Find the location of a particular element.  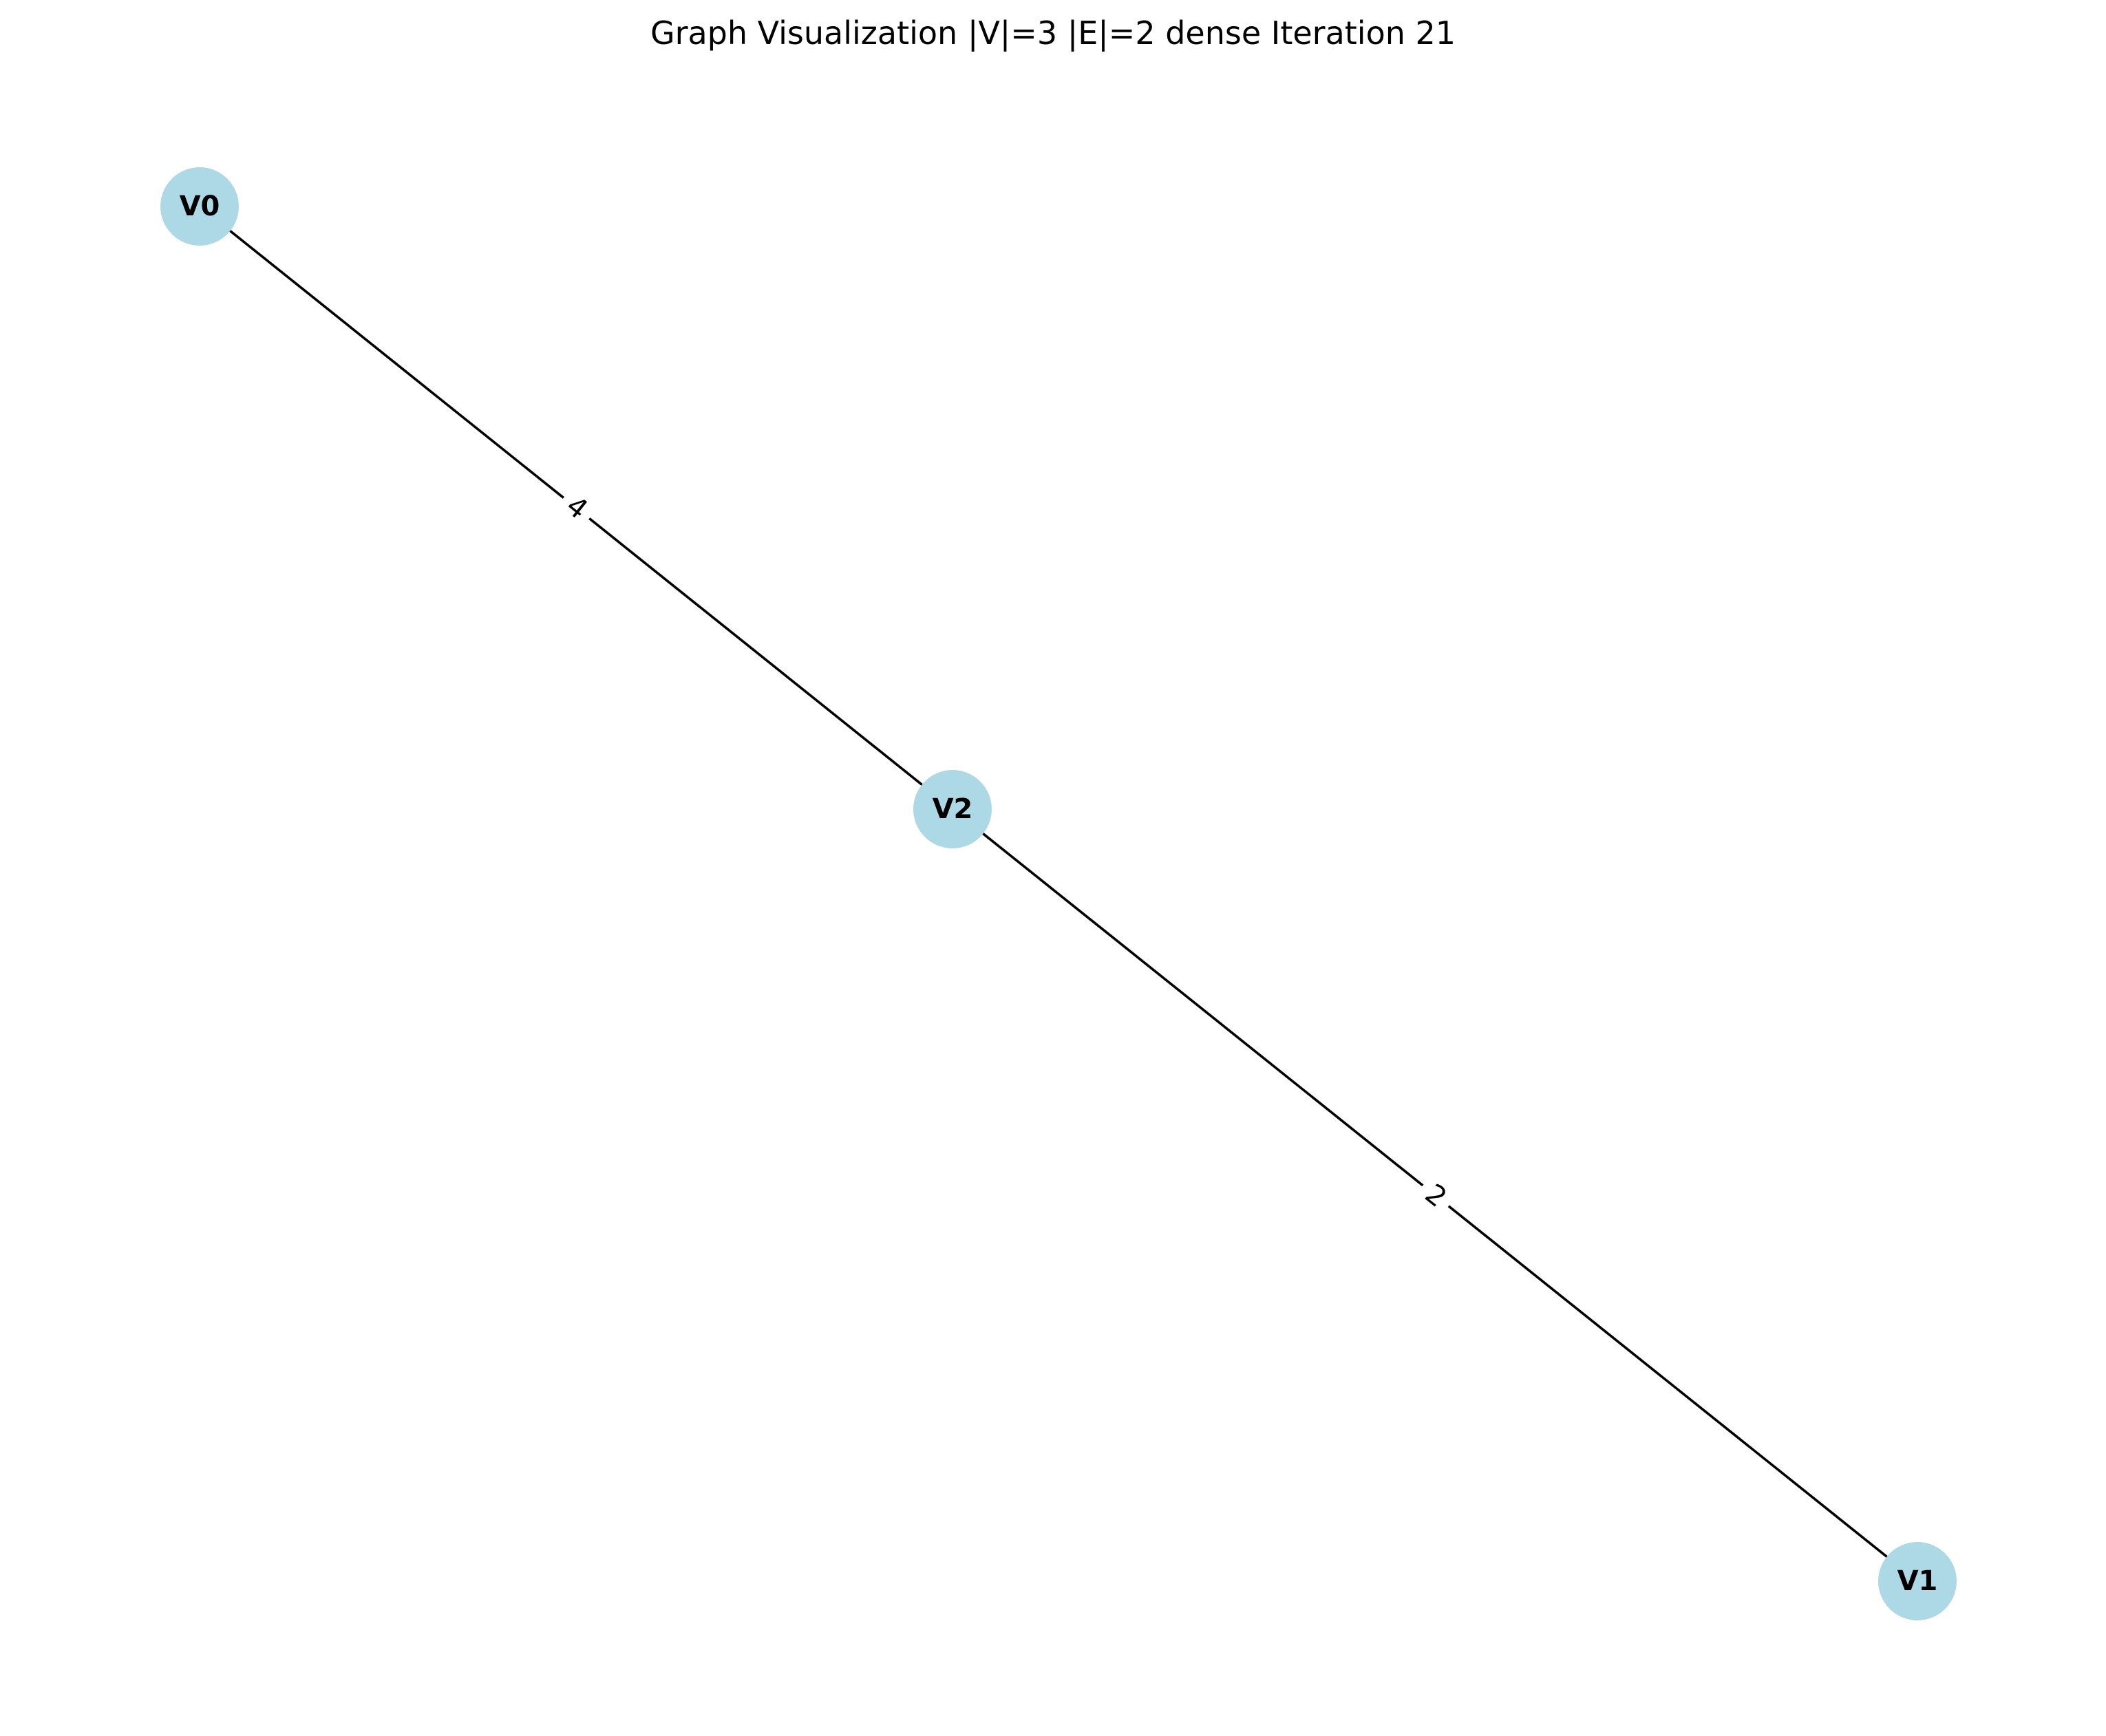

node-v0: V0 is located at coordinates (199, 207).